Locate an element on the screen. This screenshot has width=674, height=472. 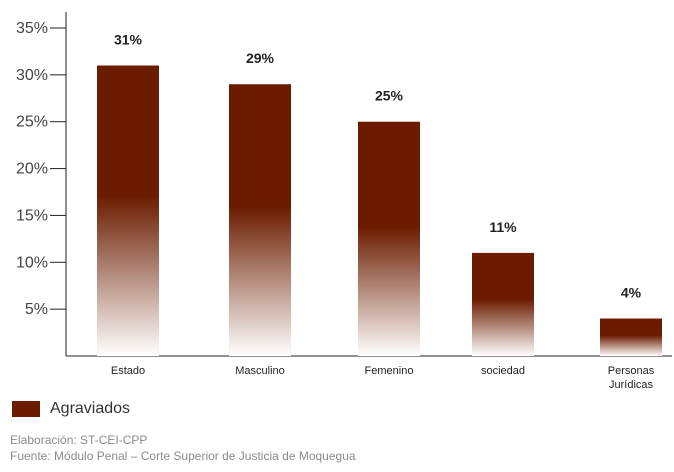
bar-personas-jurídicas is located at coordinates (631, 337).